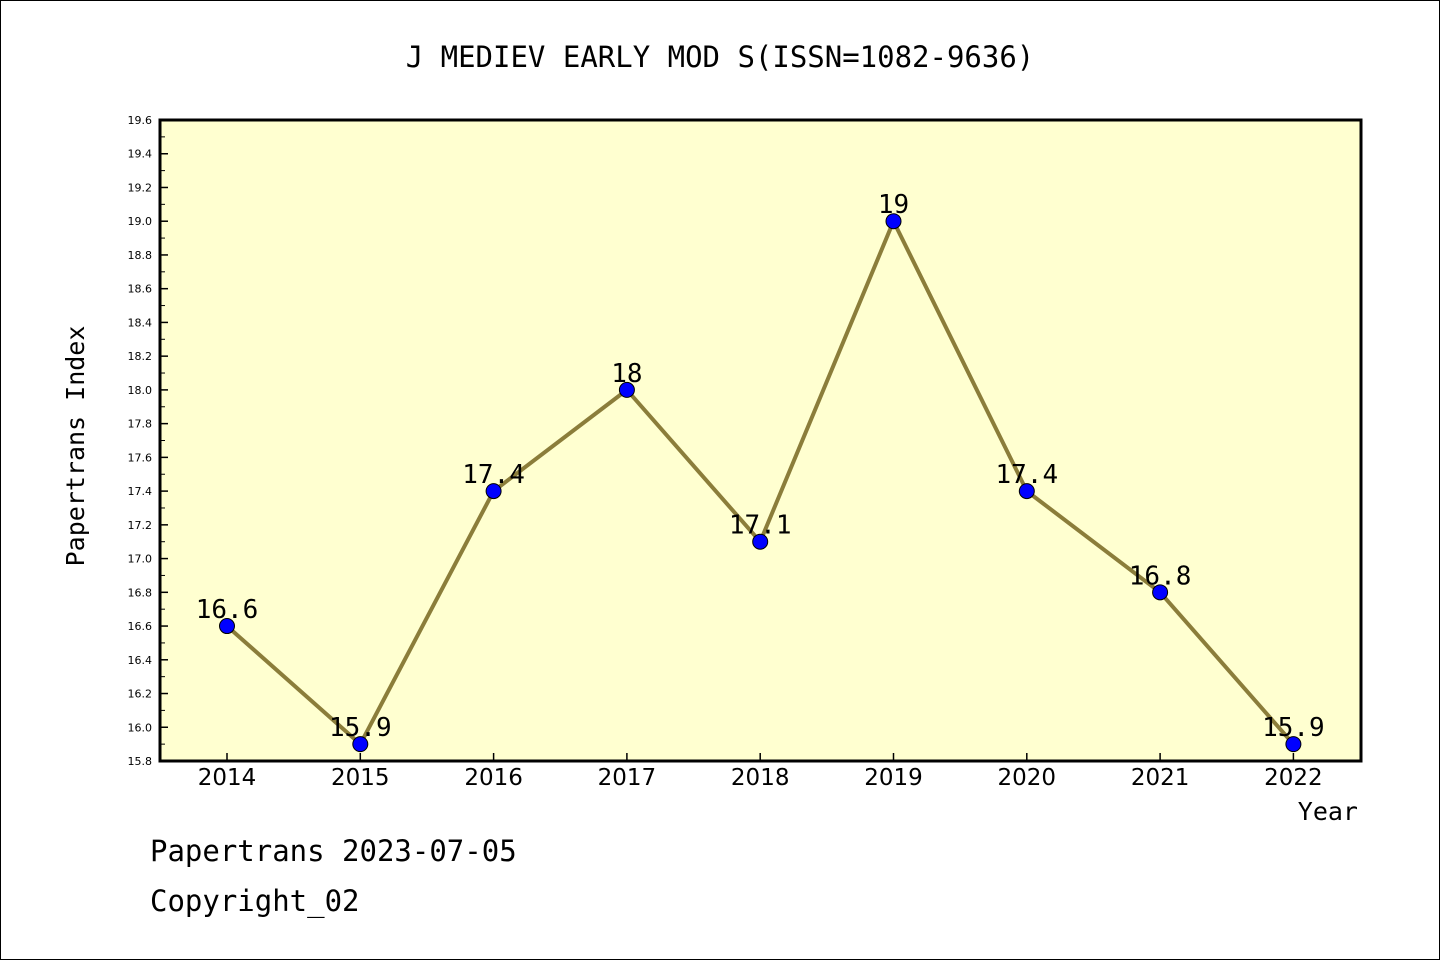 The width and height of the screenshot is (1440, 960). Describe the element at coordinates (140, 525) in the screenshot. I see `y-tick-label: 17.2` at that location.